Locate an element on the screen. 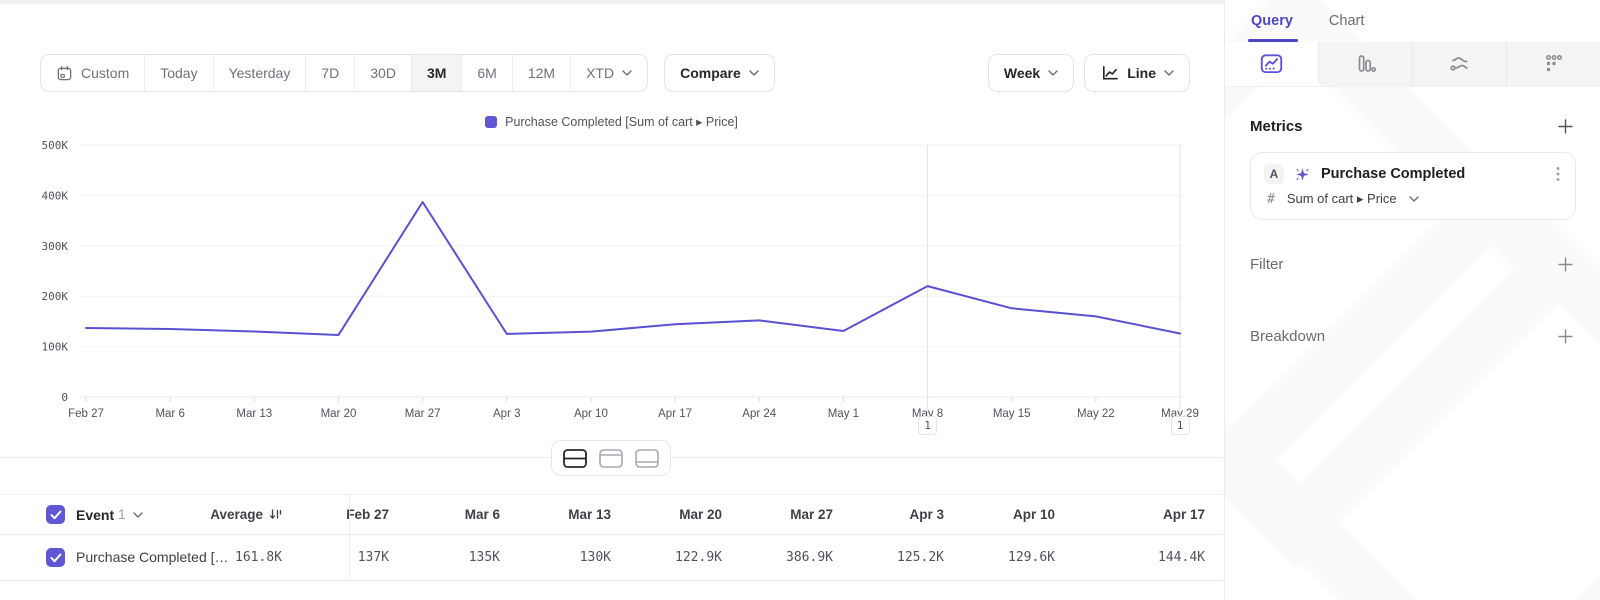 This screenshot has width=1600, height=600. range-yesterday: Yesterday is located at coordinates (260, 73).